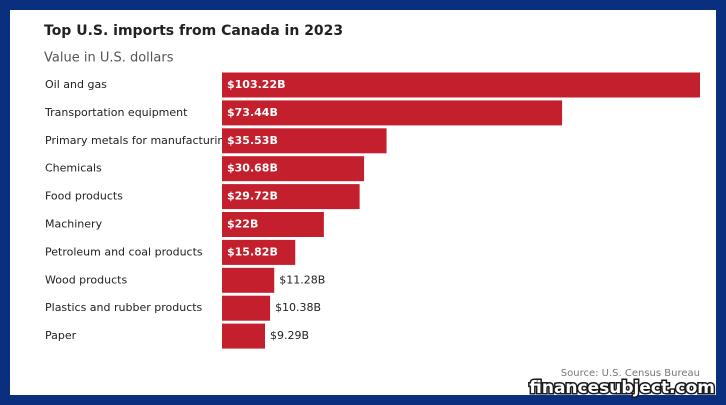 This screenshot has height=405, width=726. I want to click on source: Source: U.S. Census Bureau, so click(630, 373).